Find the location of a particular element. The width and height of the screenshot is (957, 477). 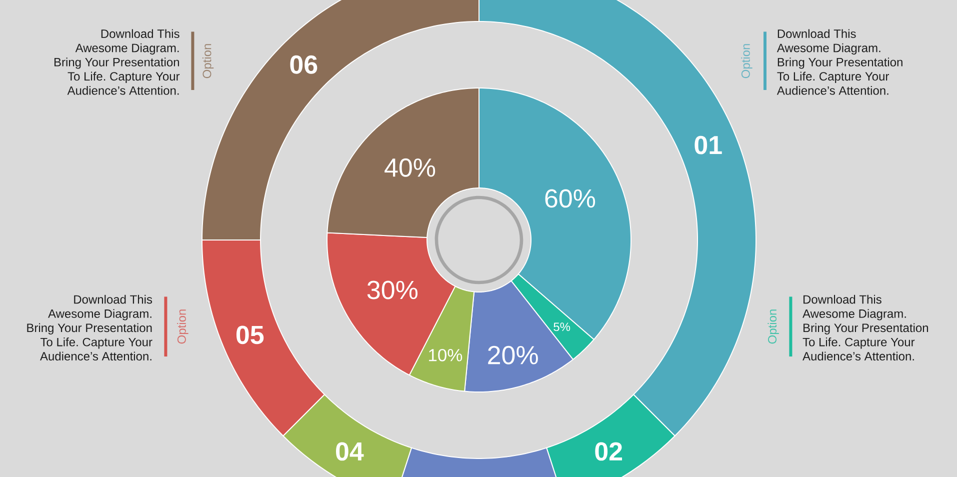

data-label: 20% is located at coordinates (513, 355).